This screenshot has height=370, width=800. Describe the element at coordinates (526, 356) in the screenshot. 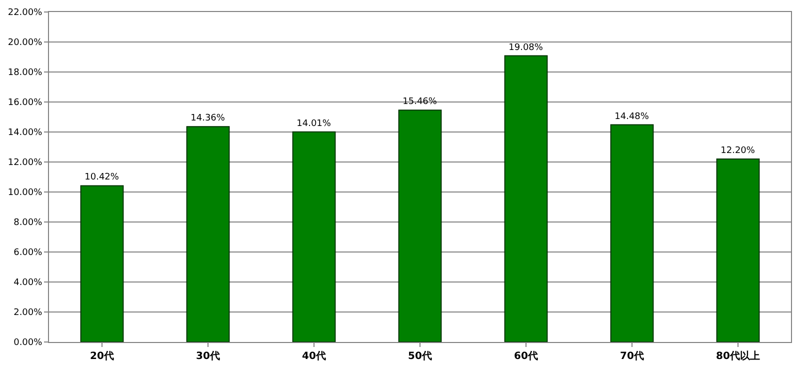

I see `x-tick-label: 60代` at that location.